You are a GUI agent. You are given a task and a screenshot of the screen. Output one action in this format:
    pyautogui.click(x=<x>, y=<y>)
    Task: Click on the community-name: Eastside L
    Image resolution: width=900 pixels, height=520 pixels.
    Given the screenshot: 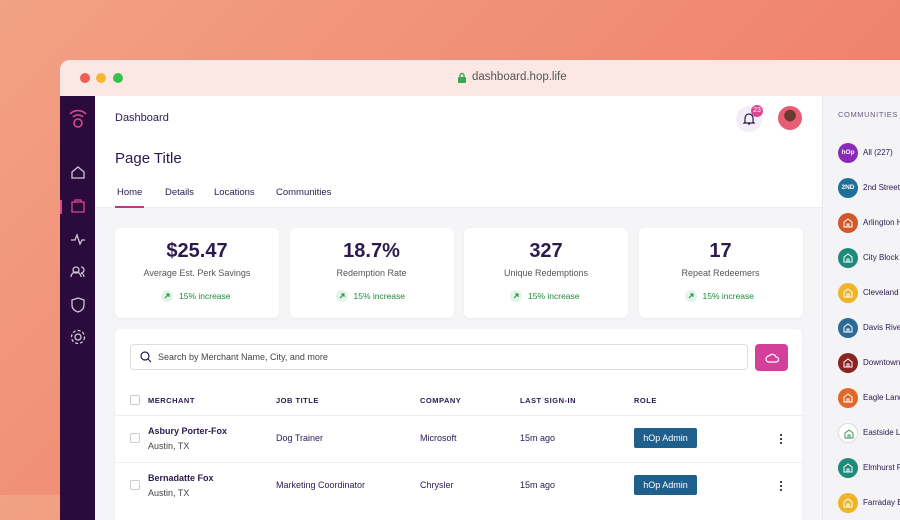 What is the action you would take?
    pyautogui.click(x=881, y=432)
    